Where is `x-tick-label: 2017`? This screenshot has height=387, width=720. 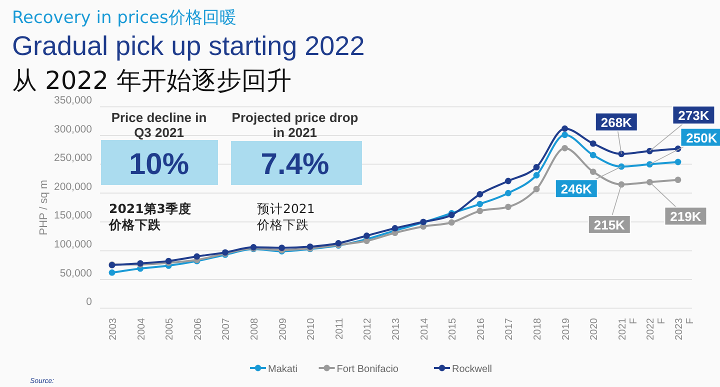
x-tick-label: 2017 is located at coordinates (510, 329).